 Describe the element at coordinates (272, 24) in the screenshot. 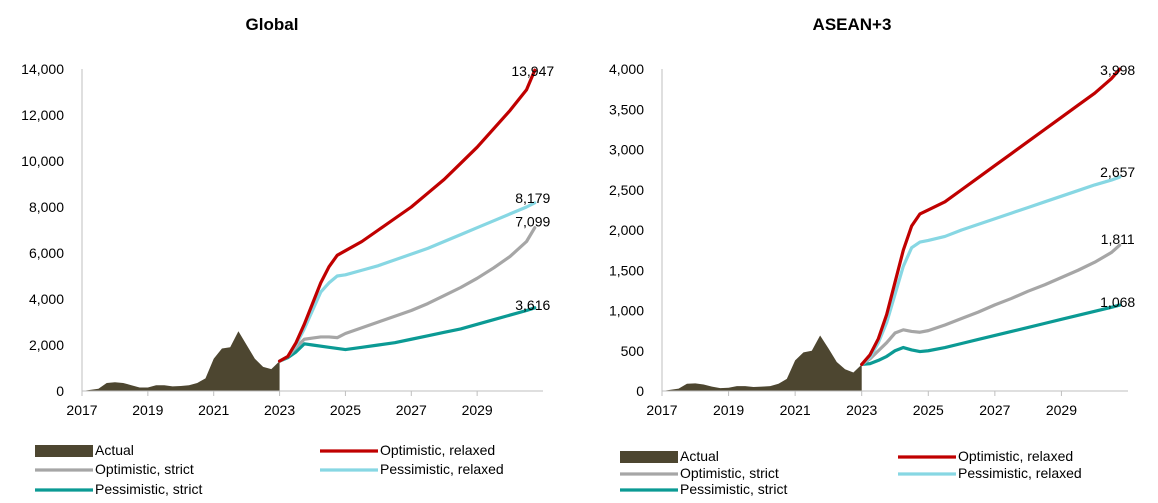

I see `global-chart-title: Global` at that location.